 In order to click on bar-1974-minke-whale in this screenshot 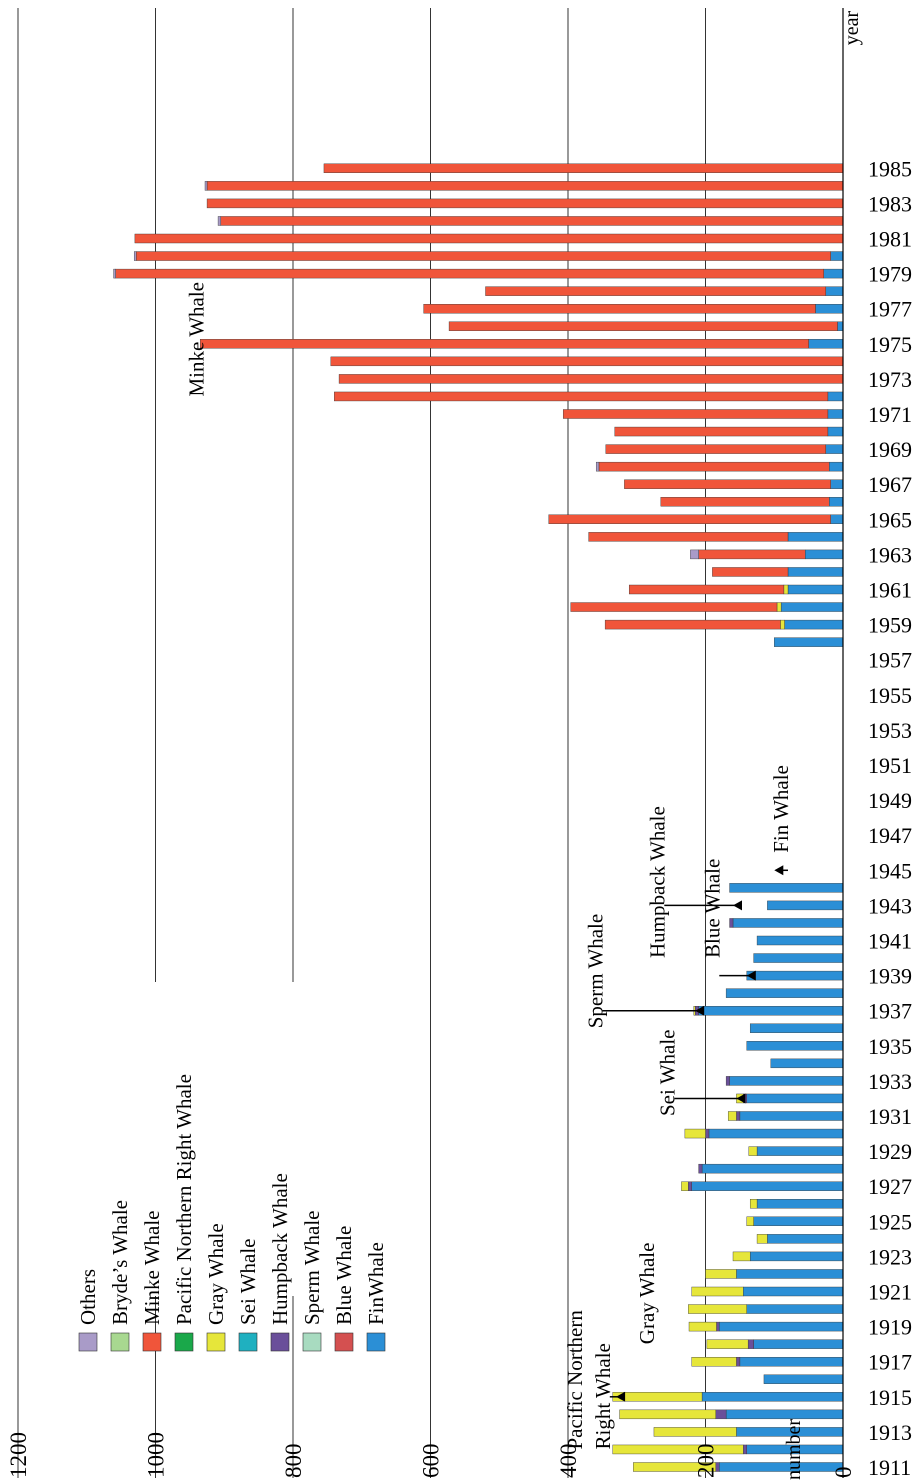, I will do `click(587, 361)`.